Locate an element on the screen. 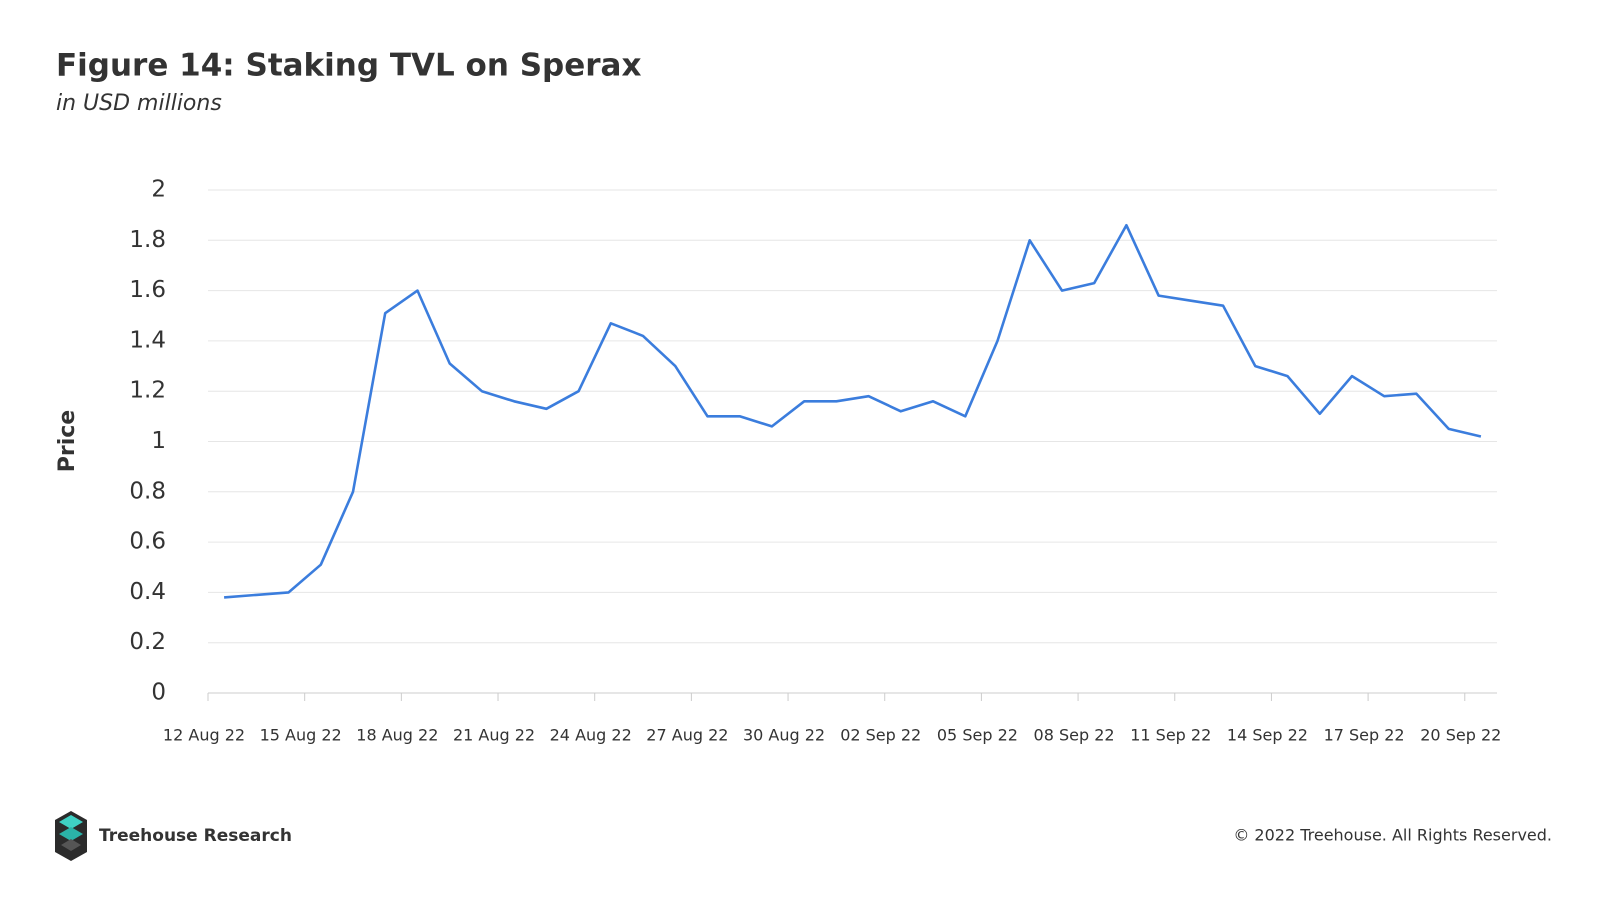 This screenshot has height=900, width=1600. x-tick-label: 02 Sep 22 is located at coordinates (880, 735).